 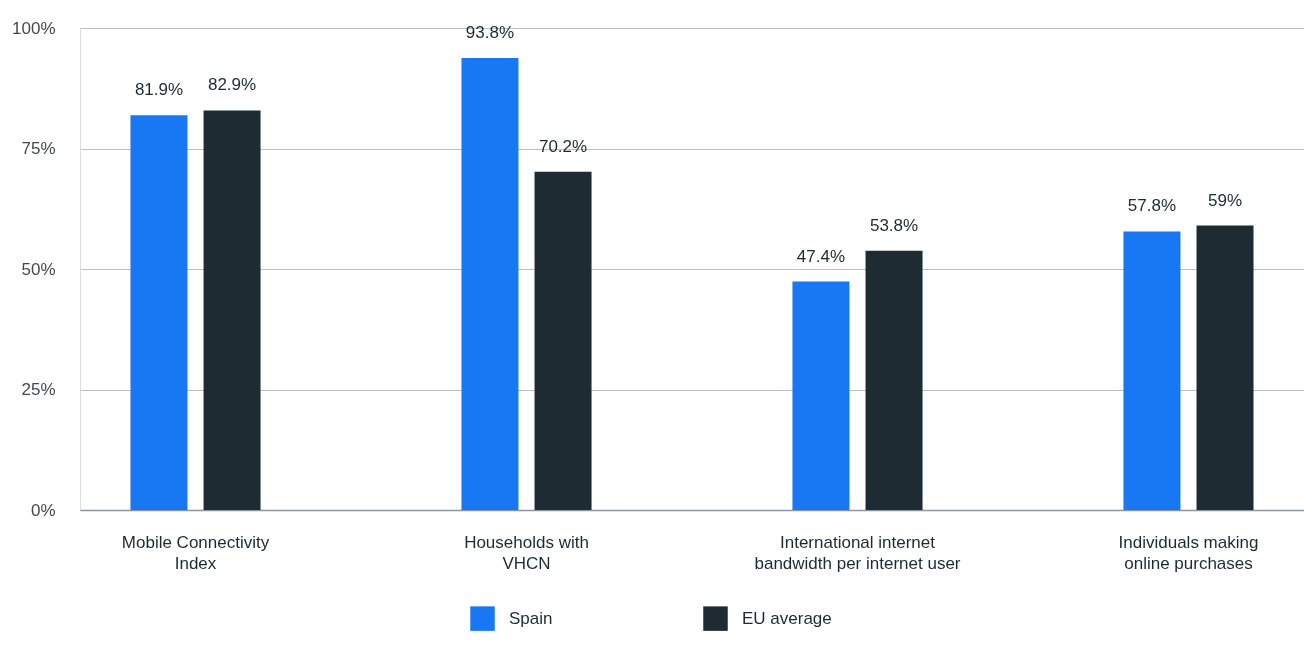 I want to click on legend-label: EU average, so click(x=787, y=618).